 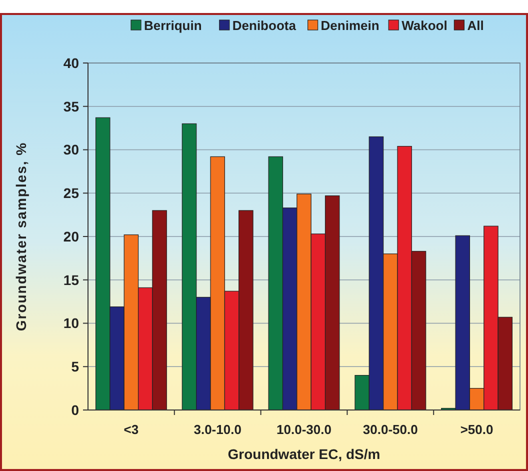 I want to click on y-tick-label: 0, so click(x=75, y=410).